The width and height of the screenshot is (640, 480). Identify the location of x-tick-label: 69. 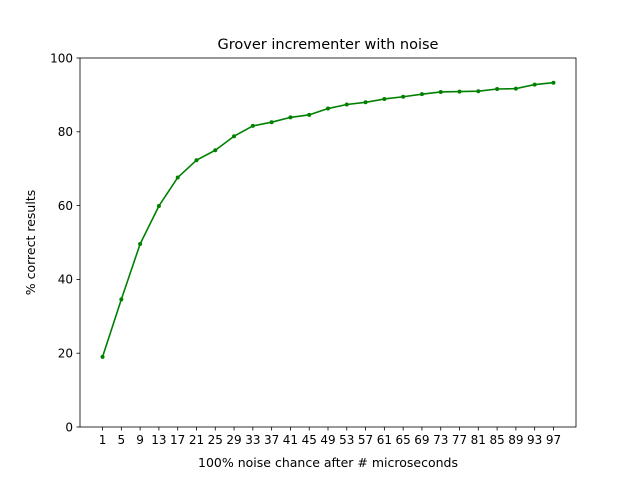
(421, 440).